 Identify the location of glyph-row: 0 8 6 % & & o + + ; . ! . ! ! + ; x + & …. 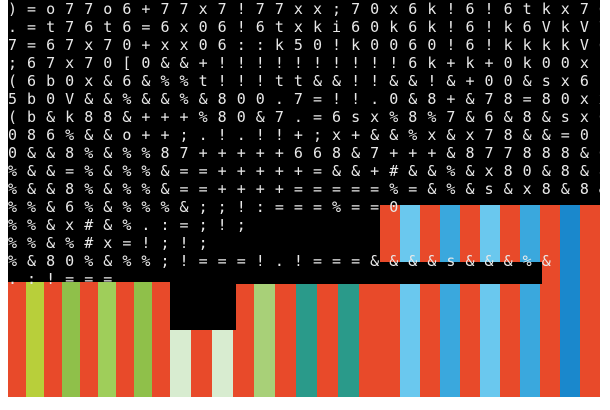
(299, 135).